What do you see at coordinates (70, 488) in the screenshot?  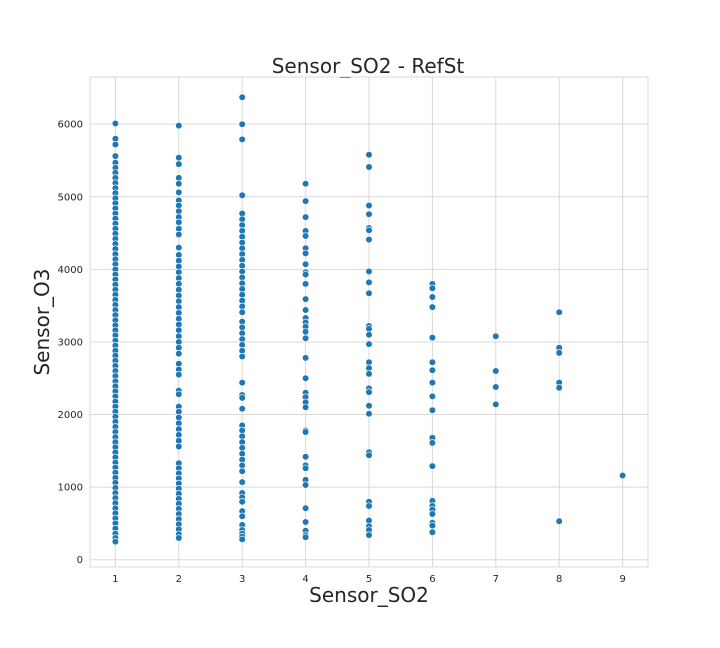 I see `y-tick-label: 1000` at bounding box center [70, 488].